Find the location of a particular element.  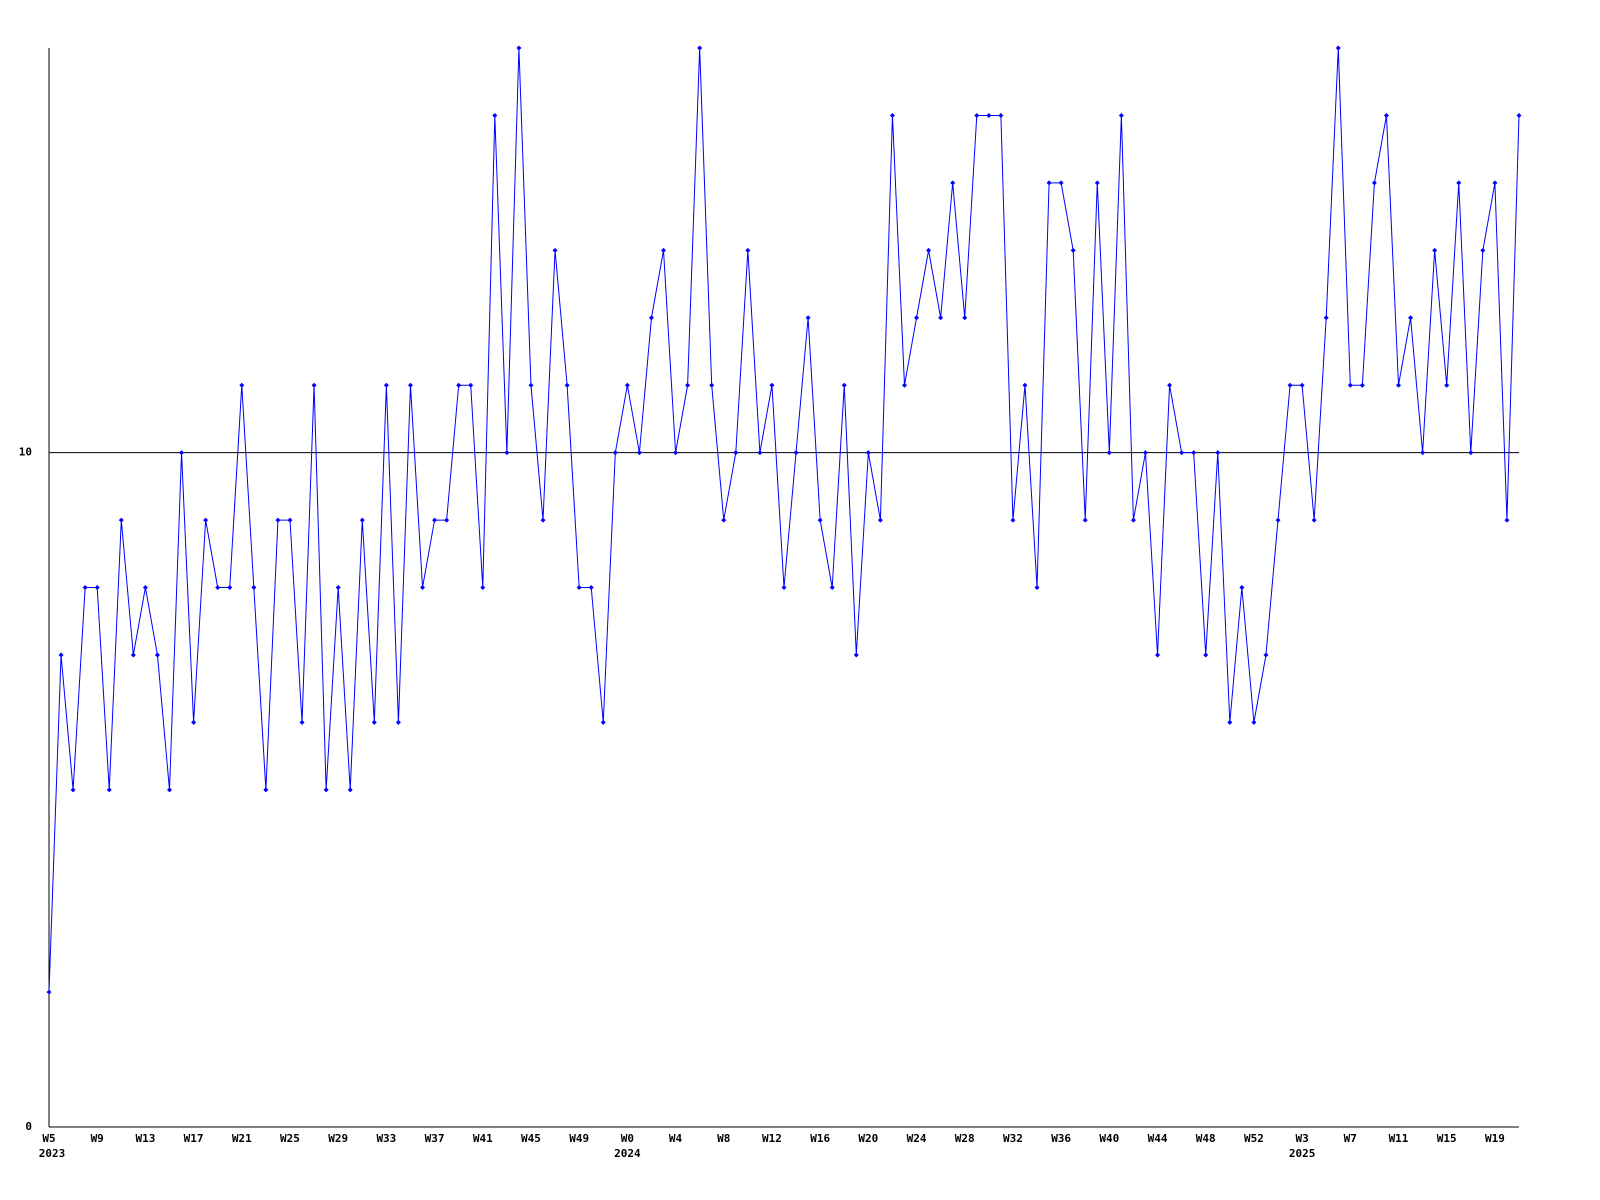

x-tick-label: W44 is located at coordinates (1158, 1138).